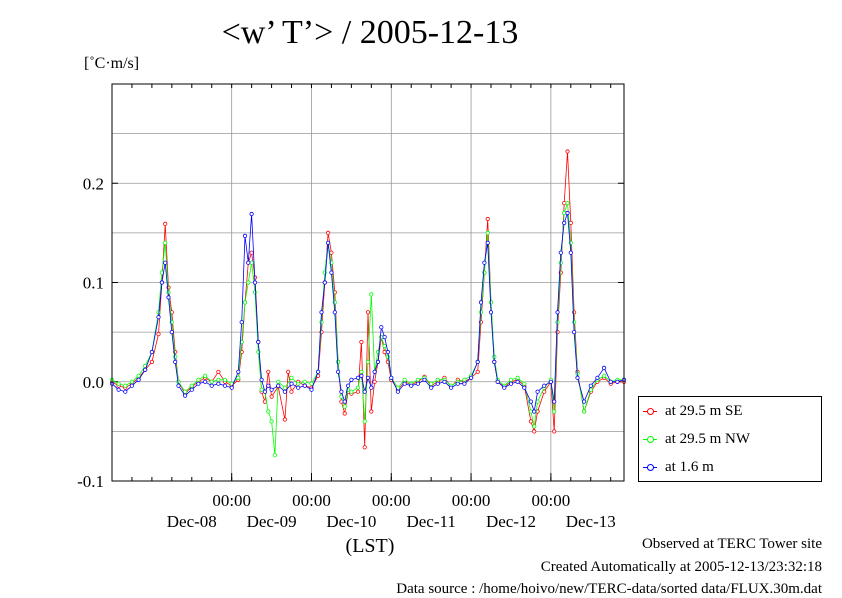  I want to click on y-tick-label: -0.1, so click(90, 481).